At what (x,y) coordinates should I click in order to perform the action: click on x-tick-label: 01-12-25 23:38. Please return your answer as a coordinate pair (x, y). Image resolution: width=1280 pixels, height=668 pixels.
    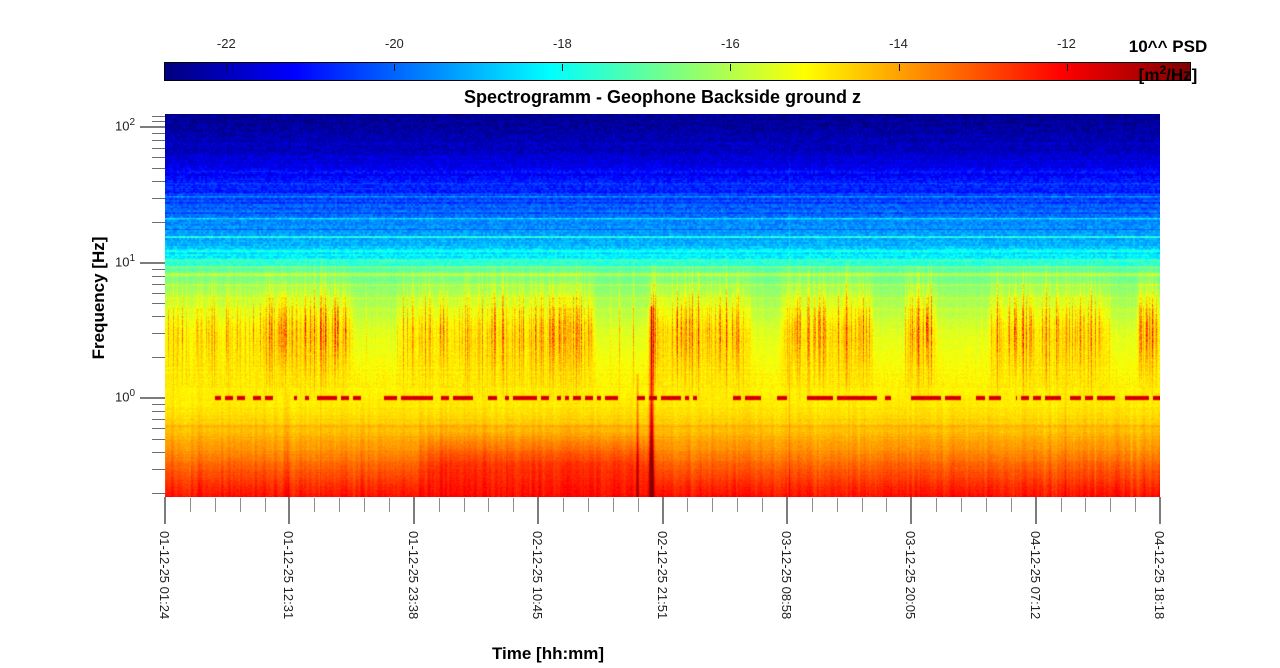
    Looking at the image, I should click on (413, 575).